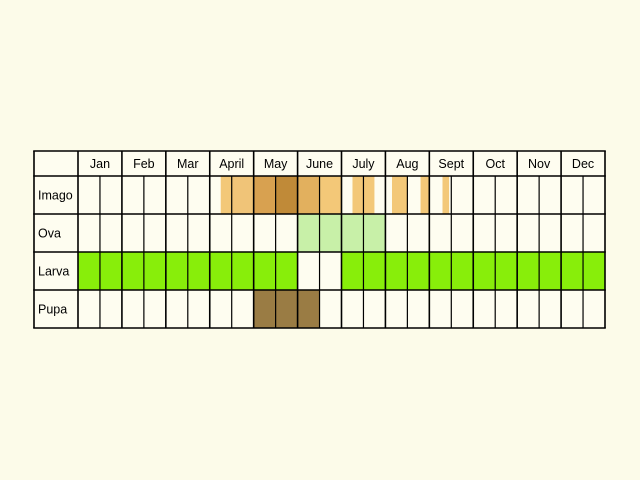  Describe the element at coordinates (144, 164) in the screenshot. I see `month-label-feb: Feb` at that location.